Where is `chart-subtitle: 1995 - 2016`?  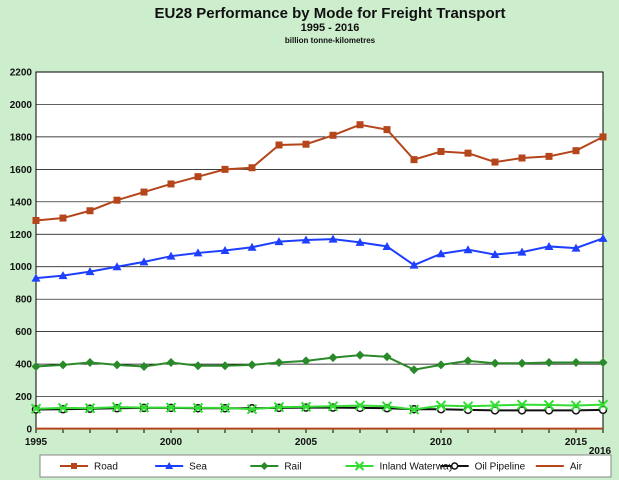
chart-subtitle: 1995 - 2016 is located at coordinates (330, 28).